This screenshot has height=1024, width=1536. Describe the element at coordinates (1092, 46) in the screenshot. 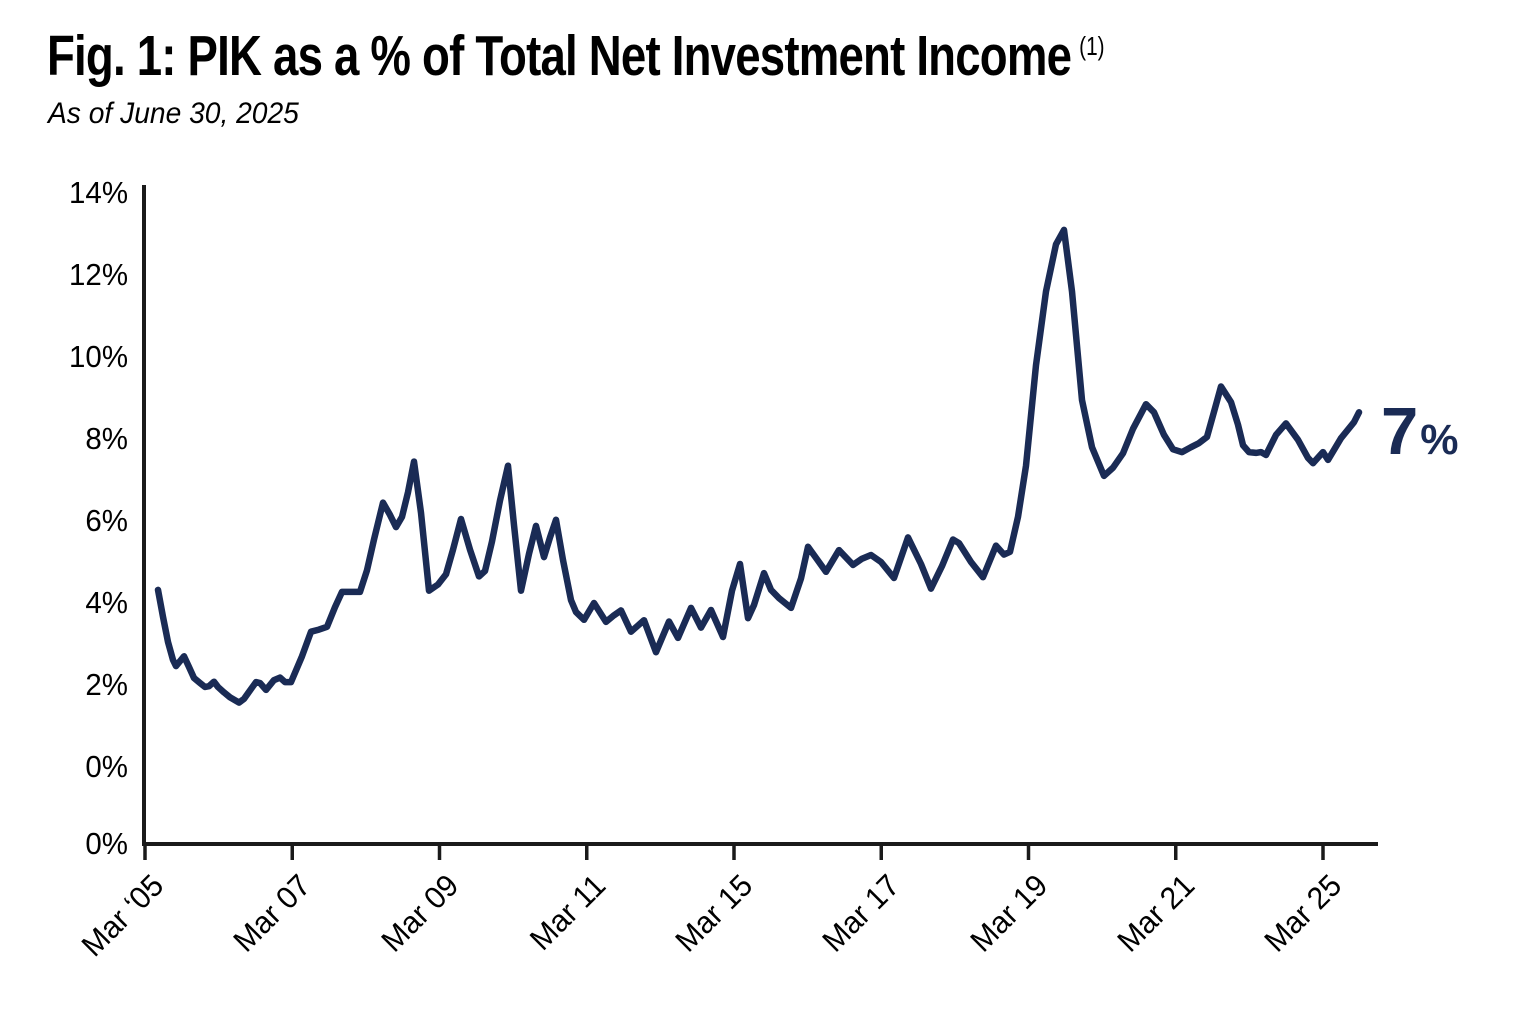

I see `footnote-marker: (1)` at that location.